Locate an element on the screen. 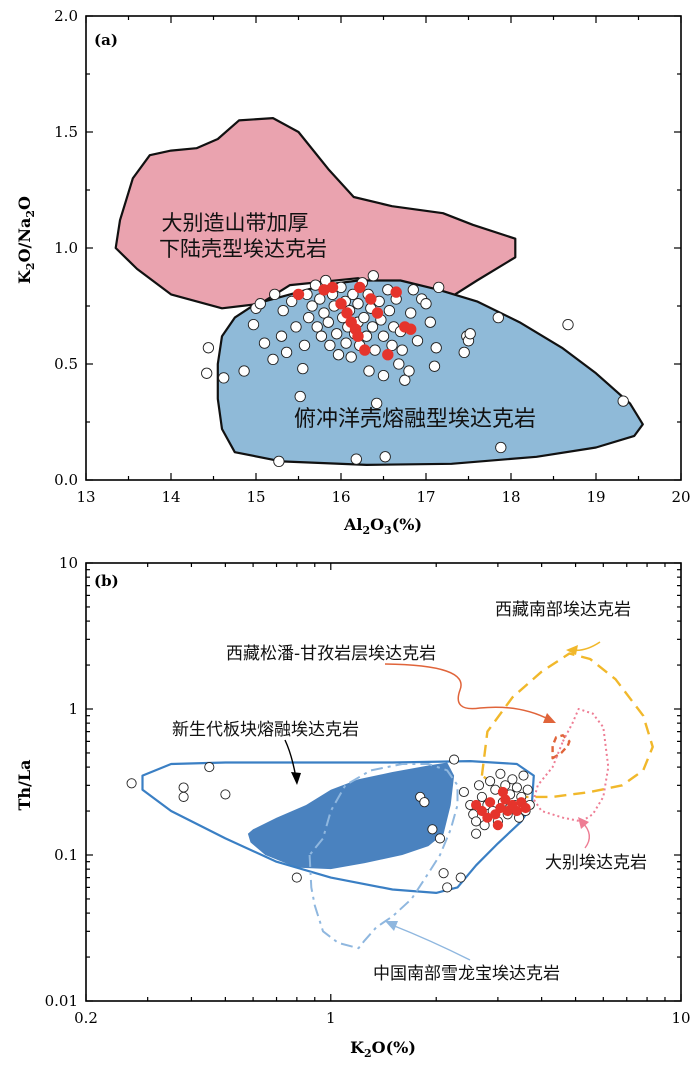 This screenshot has height=1071, width=700. panel-a-x-tick-label: 19 is located at coordinates (595, 497).